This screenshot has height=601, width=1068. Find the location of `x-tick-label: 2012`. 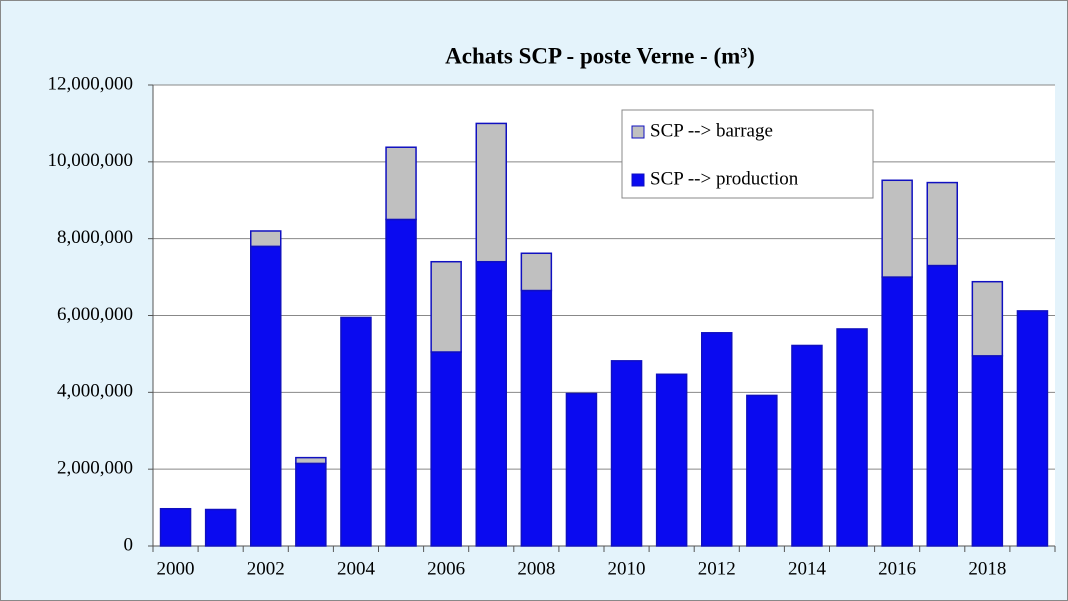

x-tick-label: 2012 is located at coordinates (717, 568).